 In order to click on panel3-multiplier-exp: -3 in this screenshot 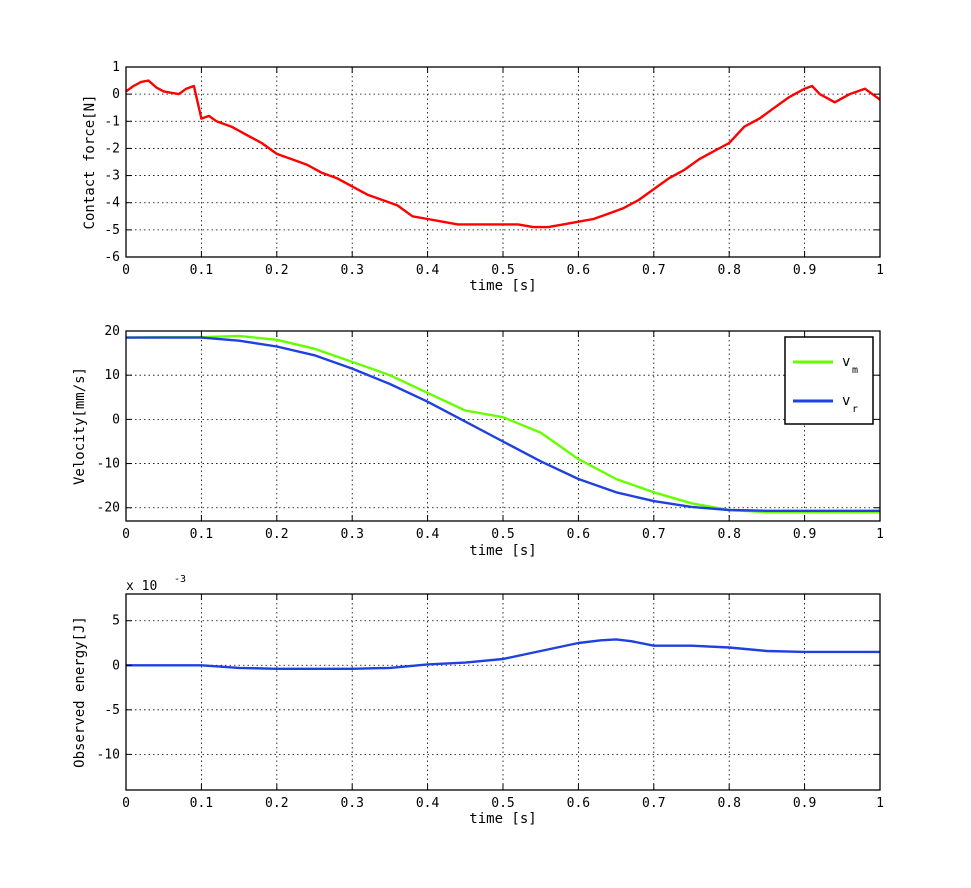, I will do `click(180, 579)`.